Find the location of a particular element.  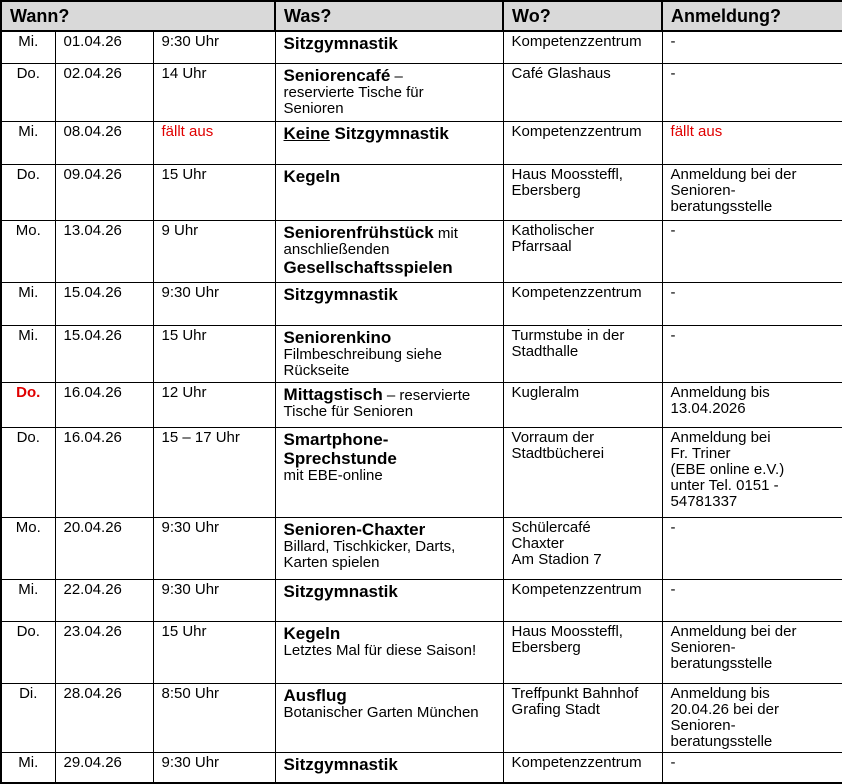

cell-time: 15 Uhr is located at coordinates (214, 652).